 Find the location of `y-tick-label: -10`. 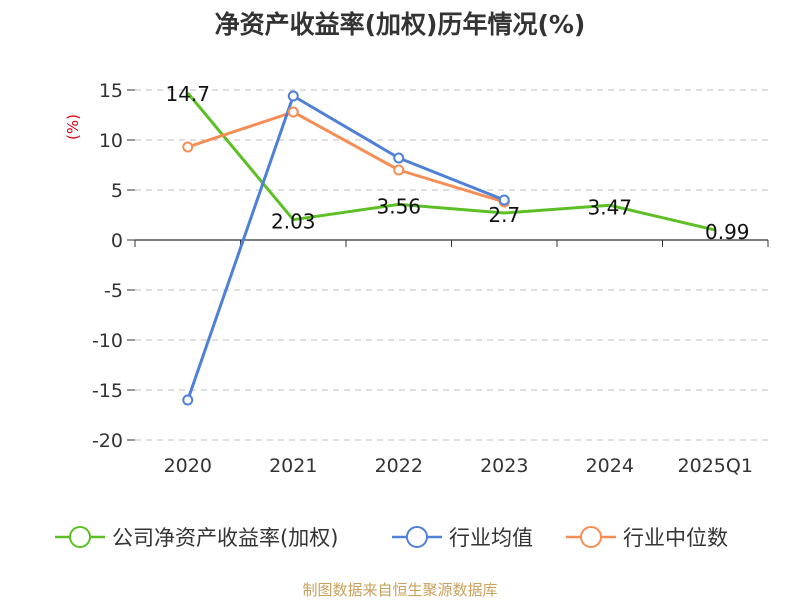

y-tick-label: -10 is located at coordinates (107, 341).